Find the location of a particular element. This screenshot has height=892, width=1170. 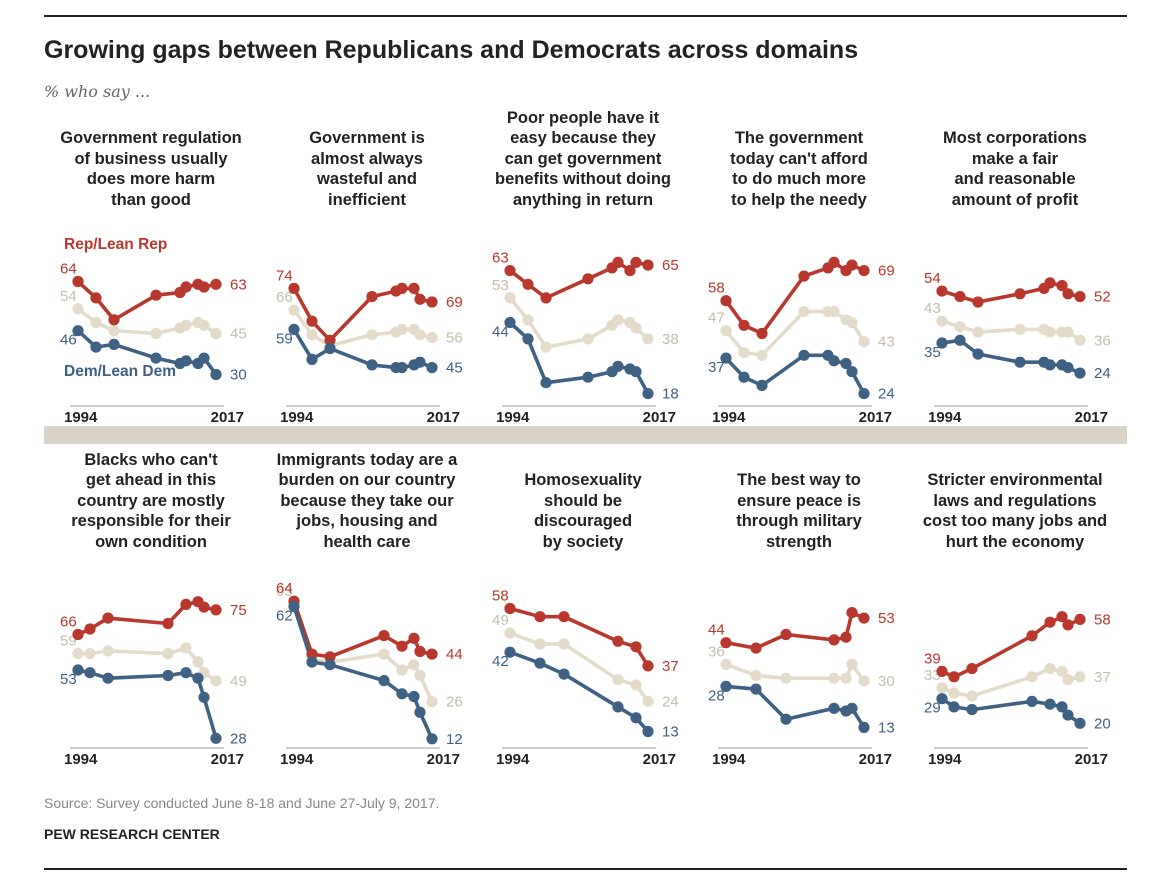

value-label-first-dem: 59 is located at coordinates (284, 338).